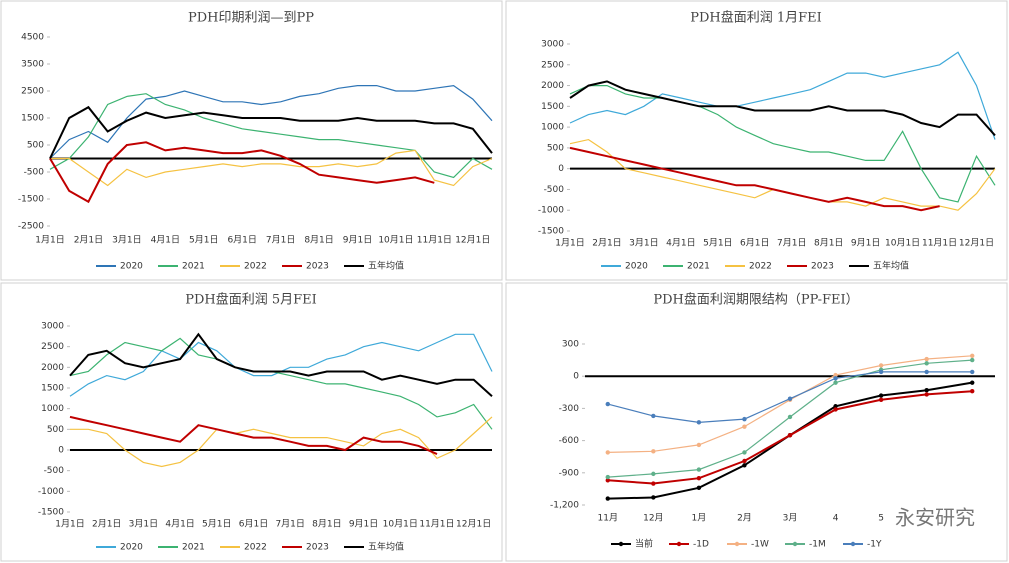  Describe the element at coordinates (564, 506) in the screenshot. I see `y-tick-label: -1,200` at that location.